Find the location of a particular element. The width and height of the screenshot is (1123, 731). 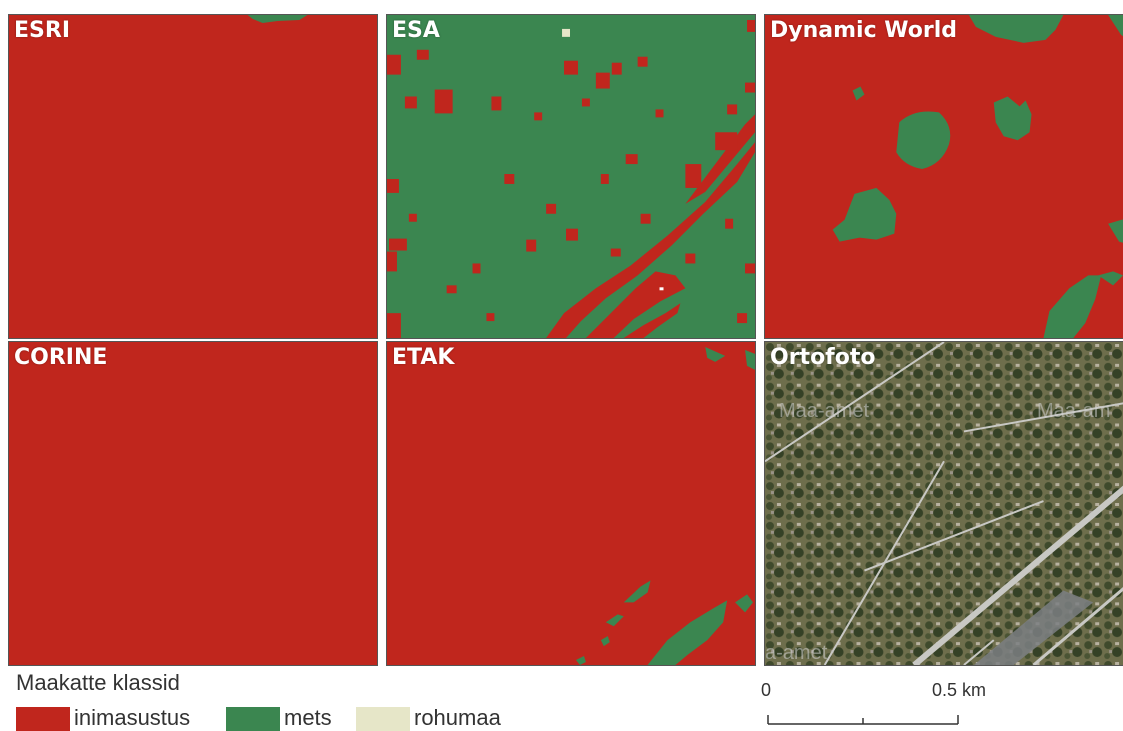

panel-title-etak: ETAK is located at coordinates (423, 357).